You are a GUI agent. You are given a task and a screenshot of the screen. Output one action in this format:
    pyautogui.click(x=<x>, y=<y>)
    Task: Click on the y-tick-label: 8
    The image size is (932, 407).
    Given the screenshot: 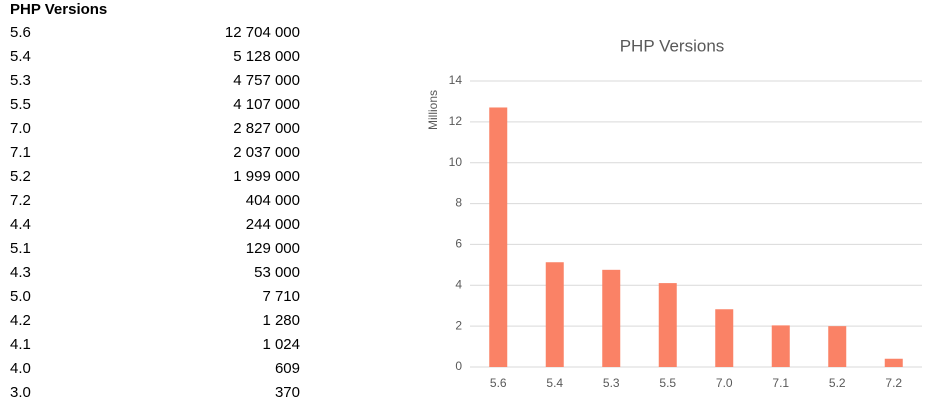 What is the action you would take?
    pyautogui.click(x=458, y=203)
    